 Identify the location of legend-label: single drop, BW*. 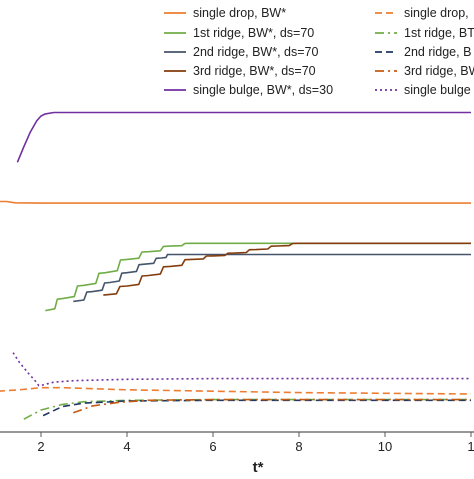
(239, 13).